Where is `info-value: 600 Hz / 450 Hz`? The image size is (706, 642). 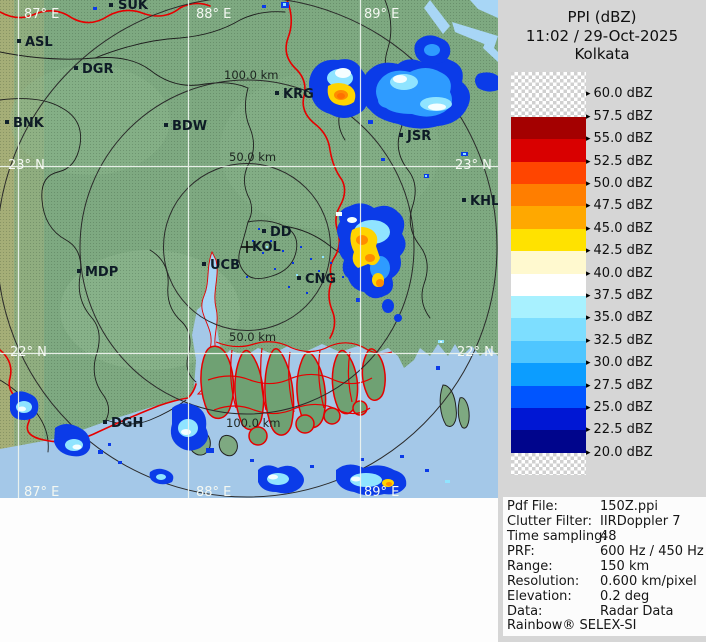 info-value: 600 Hz / 450 Hz is located at coordinates (652, 551).